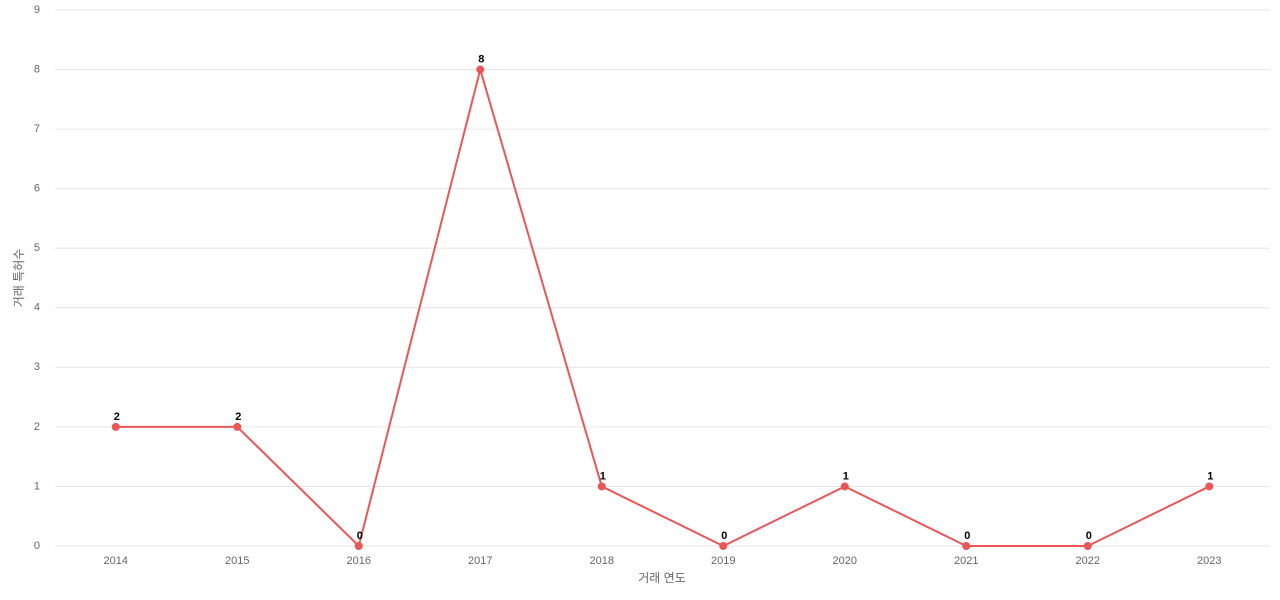 This screenshot has height=600, width=1280. Describe the element at coordinates (37, 546) in the screenshot. I see `y-tick-label: 0` at that location.